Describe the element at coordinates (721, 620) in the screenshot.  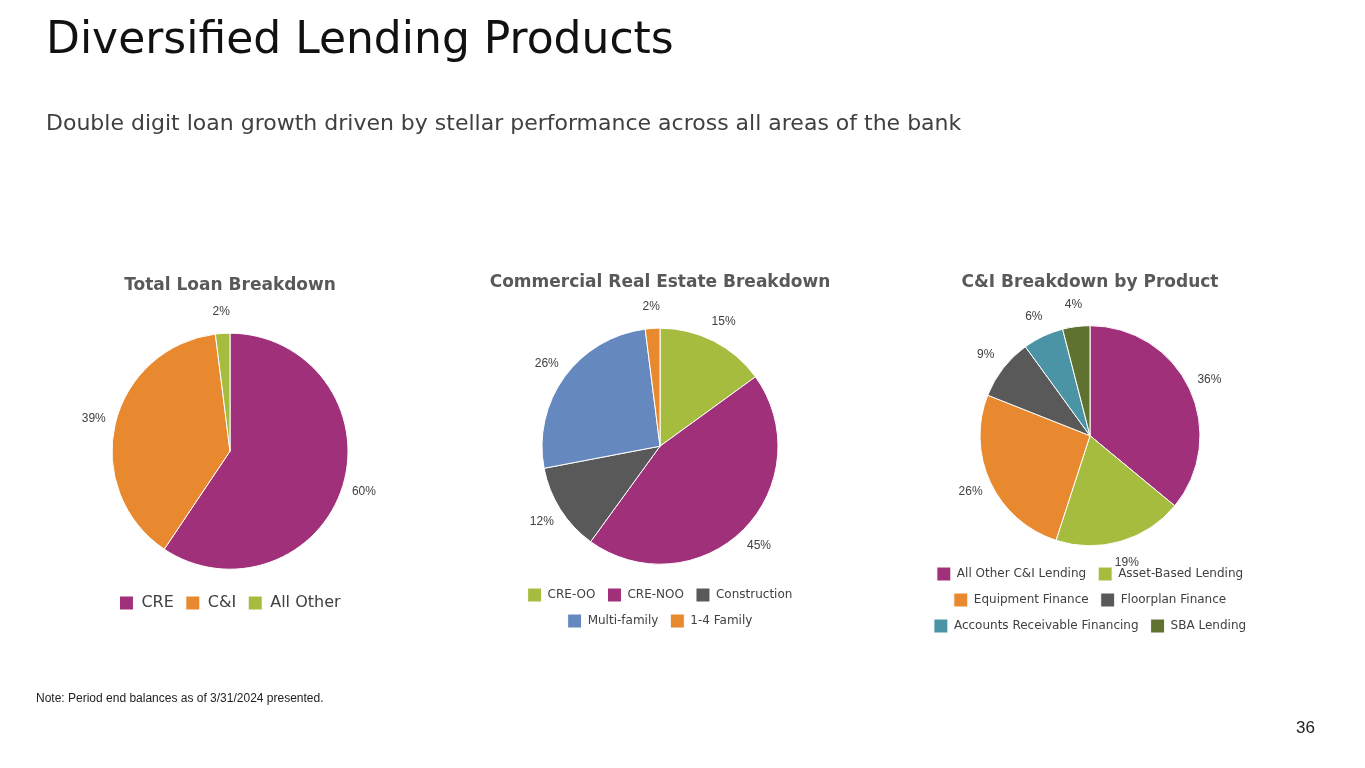
I see `legend-label: 1-4 Family` at that location.